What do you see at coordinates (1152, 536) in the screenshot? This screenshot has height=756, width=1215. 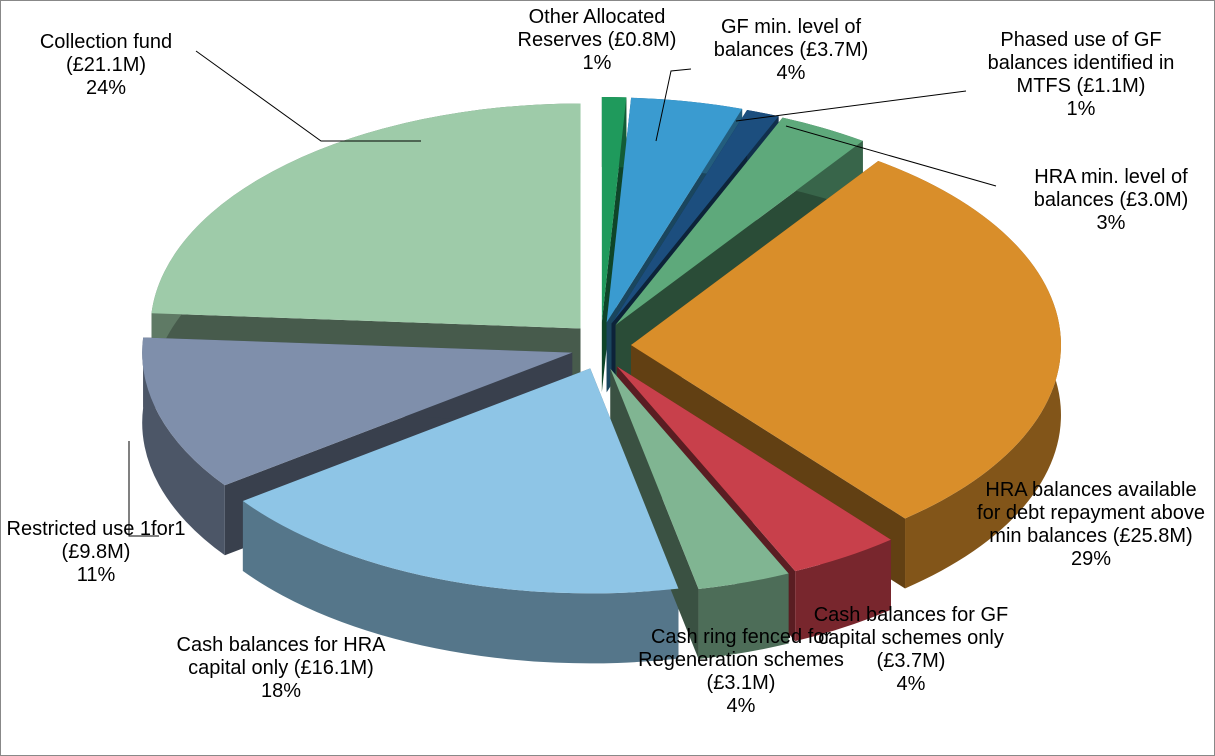 I see `label-amount: (£25.8M)` at bounding box center [1152, 536].